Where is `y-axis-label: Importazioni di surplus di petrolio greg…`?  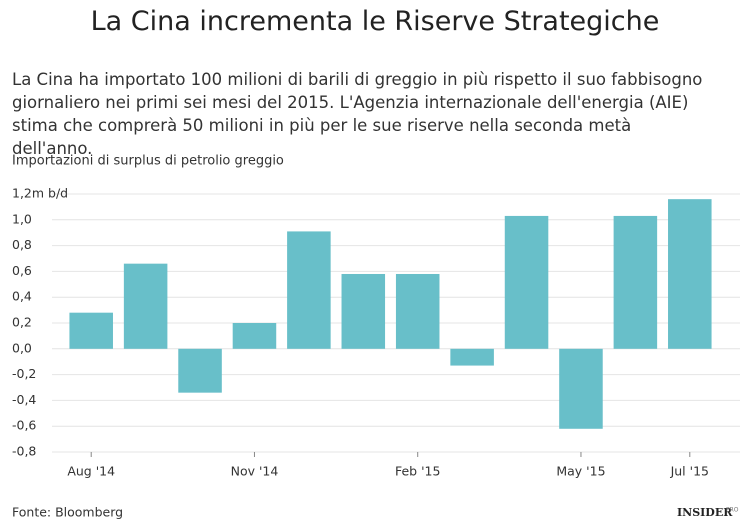 y-axis-label: Importazioni di surplus di petrolio greg… is located at coordinates (148, 161).